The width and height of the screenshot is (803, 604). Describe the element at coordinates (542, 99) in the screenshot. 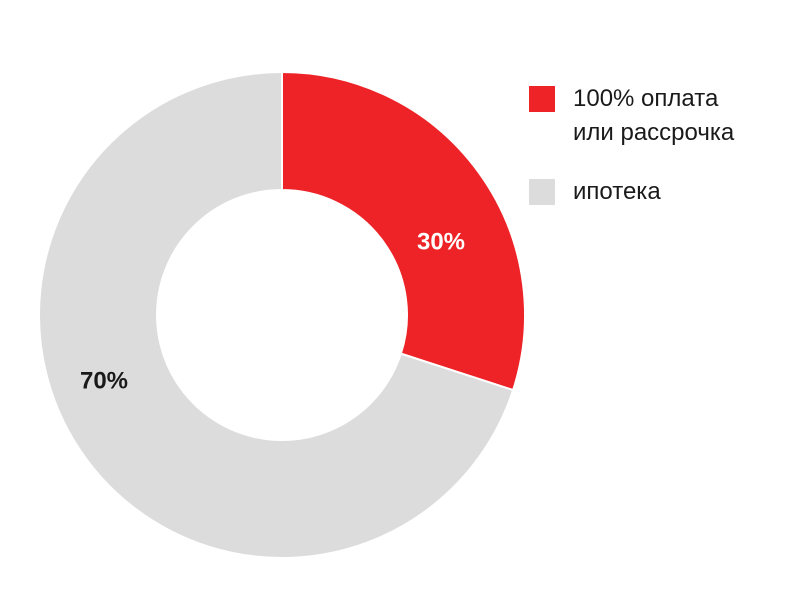

I see `legend-swatch-payment` at that location.